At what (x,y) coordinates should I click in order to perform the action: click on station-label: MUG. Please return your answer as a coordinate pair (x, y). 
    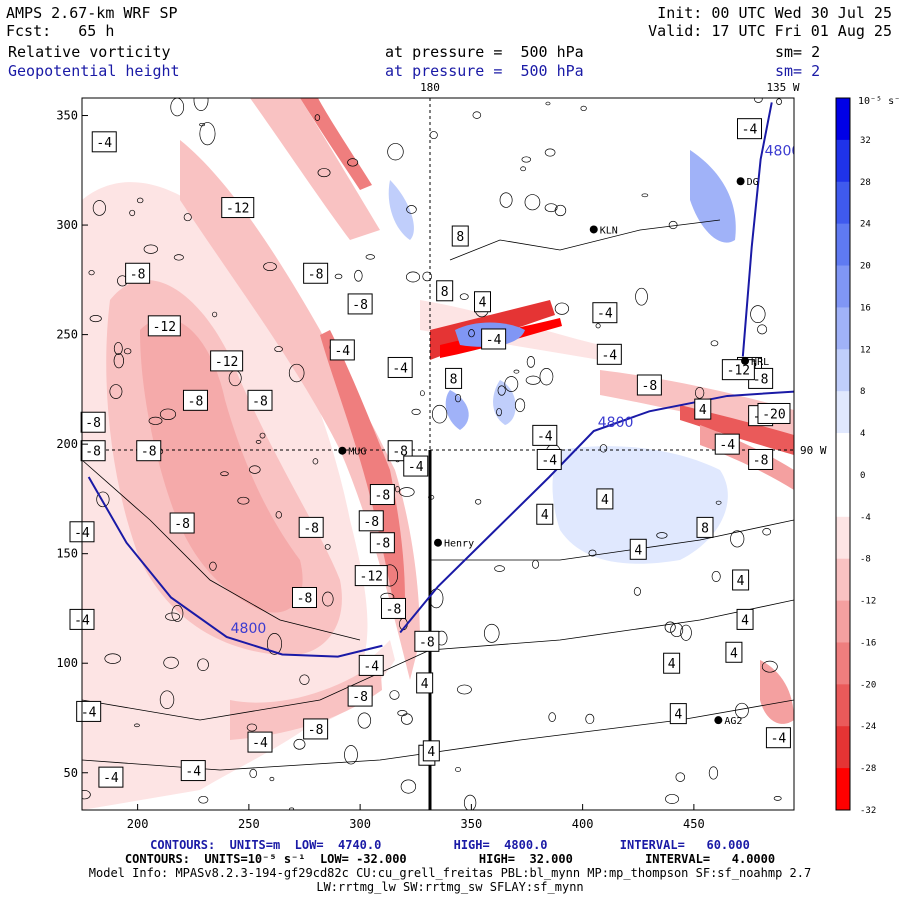
    Looking at the image, I should click on (357, 452).